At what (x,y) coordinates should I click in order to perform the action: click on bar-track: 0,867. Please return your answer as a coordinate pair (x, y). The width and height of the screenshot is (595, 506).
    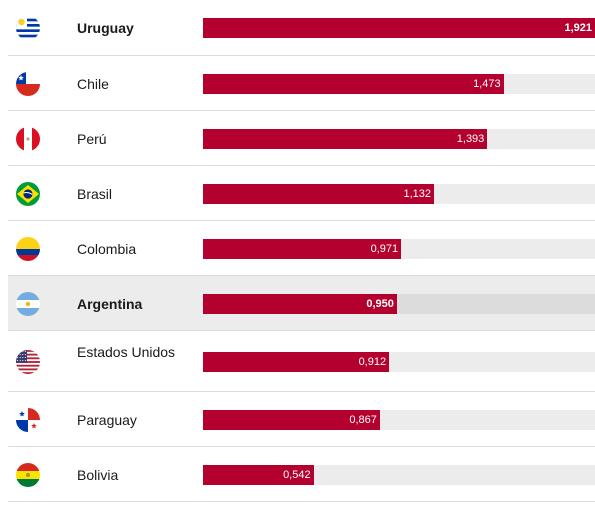
    Looking at the image, I should click on (399, 420).